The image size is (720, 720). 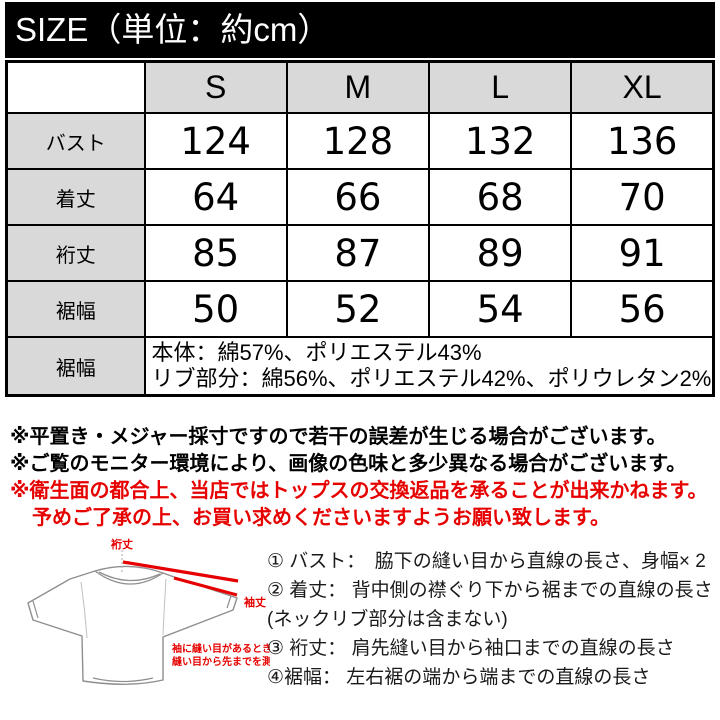 I want to click on column-header-xl: XL, so click(x=642, y=87).